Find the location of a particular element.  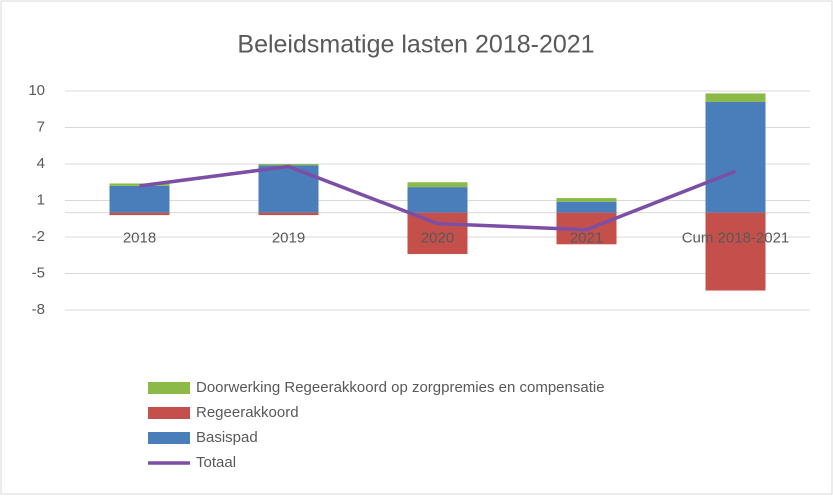

total-line is located at coordinates (438, 198).